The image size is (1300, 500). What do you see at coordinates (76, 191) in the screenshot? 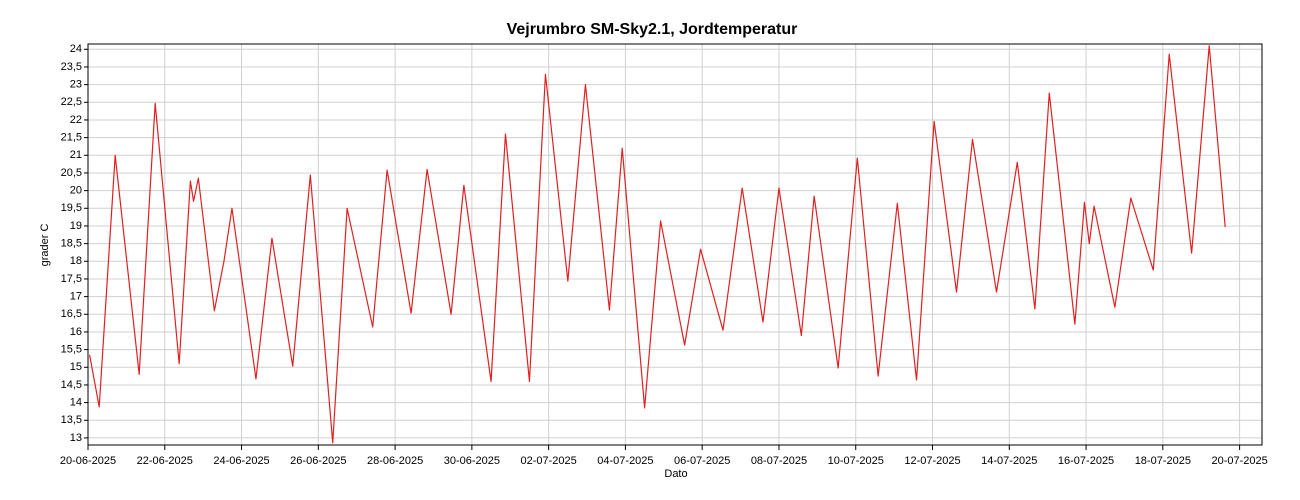
I see `y-tick-label: 20` at bounding box center [76, 191].